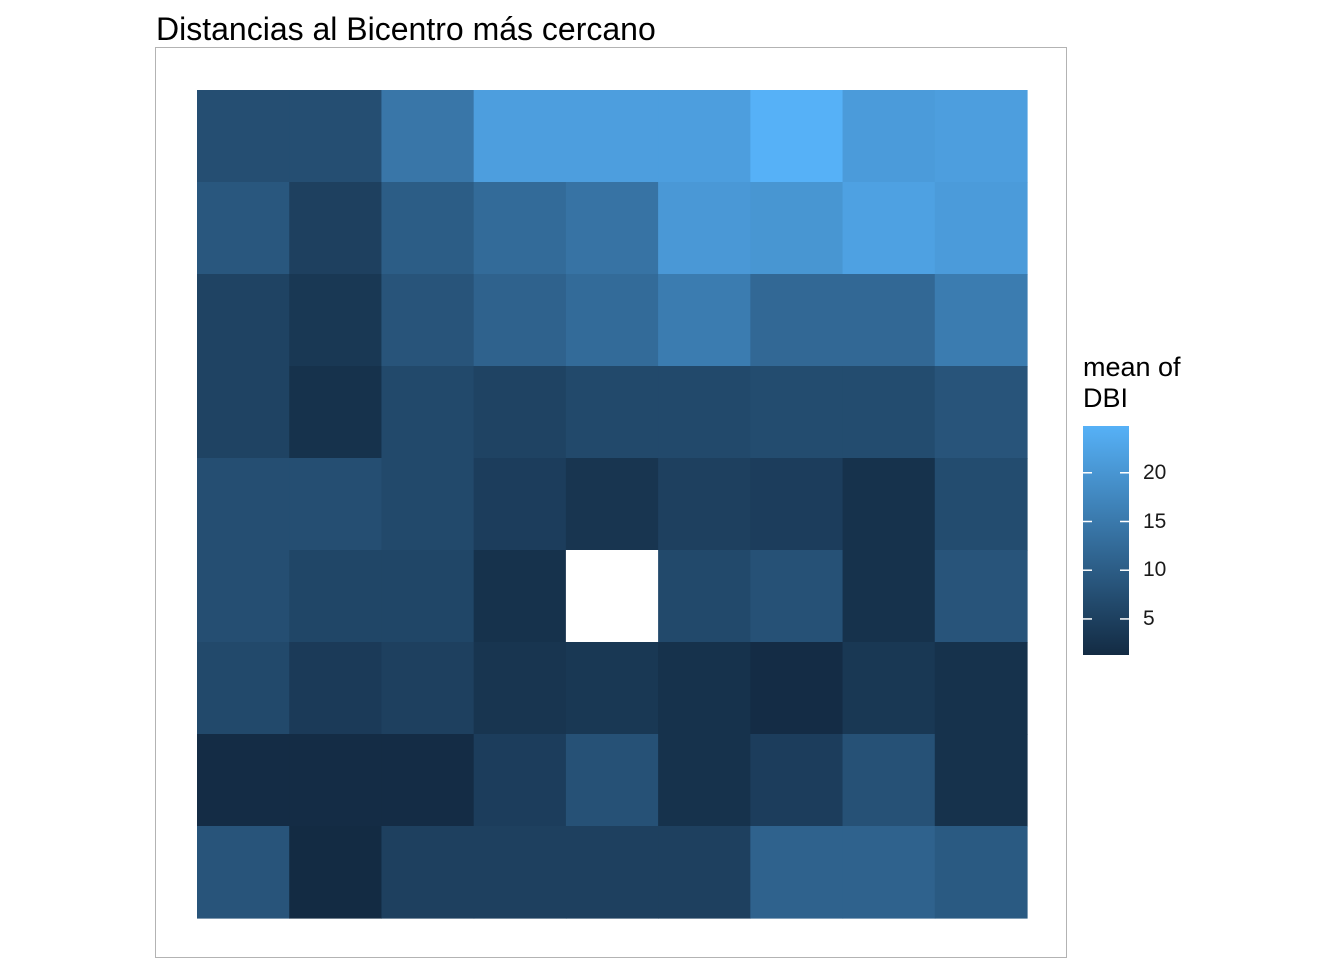  I want to click on legend-tick-label: 20, so click(1155, 472).